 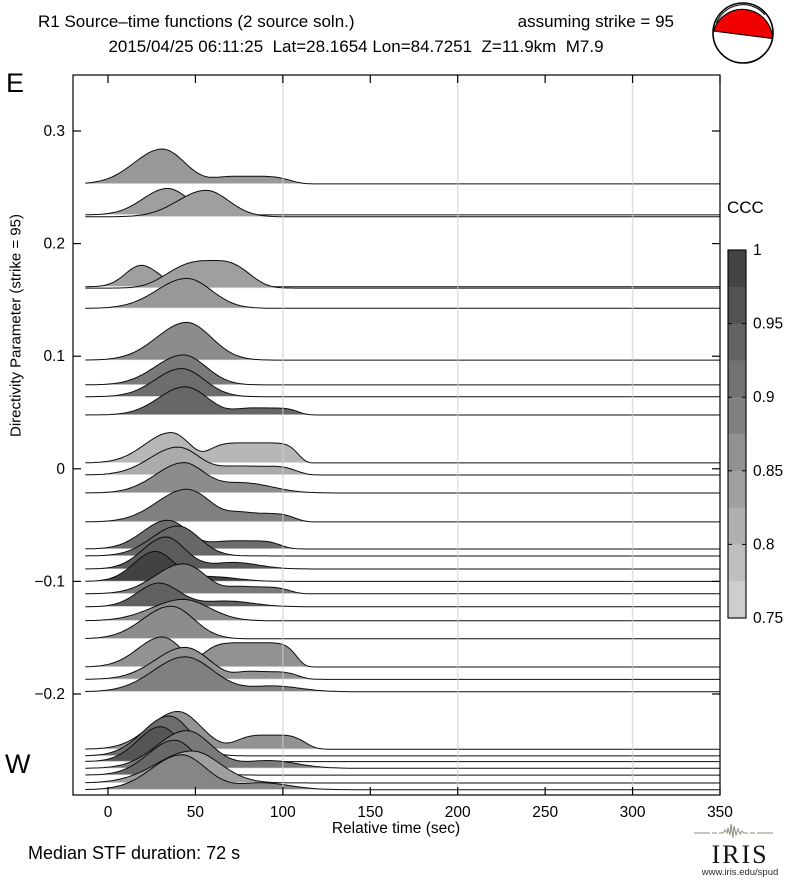 What do you see at coordinates (545, 812) in the screenshot?
I see `x-axis-tick-label: 250` at bounding box center [545, 812].